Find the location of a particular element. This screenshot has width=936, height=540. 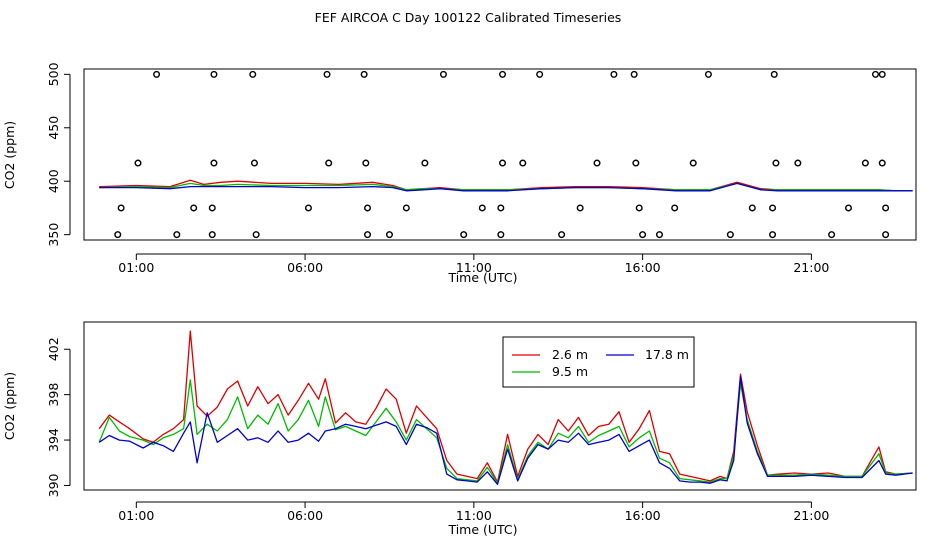

y-tick-label: 500 is located at coordinates (53, 74).